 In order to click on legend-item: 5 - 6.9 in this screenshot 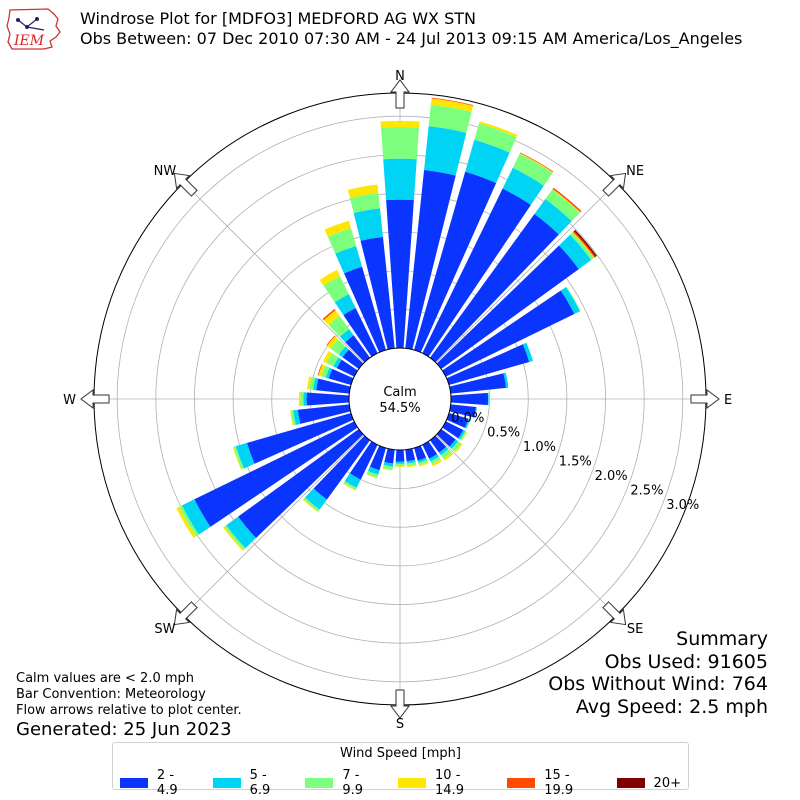, I will do `click(252, 783)`.